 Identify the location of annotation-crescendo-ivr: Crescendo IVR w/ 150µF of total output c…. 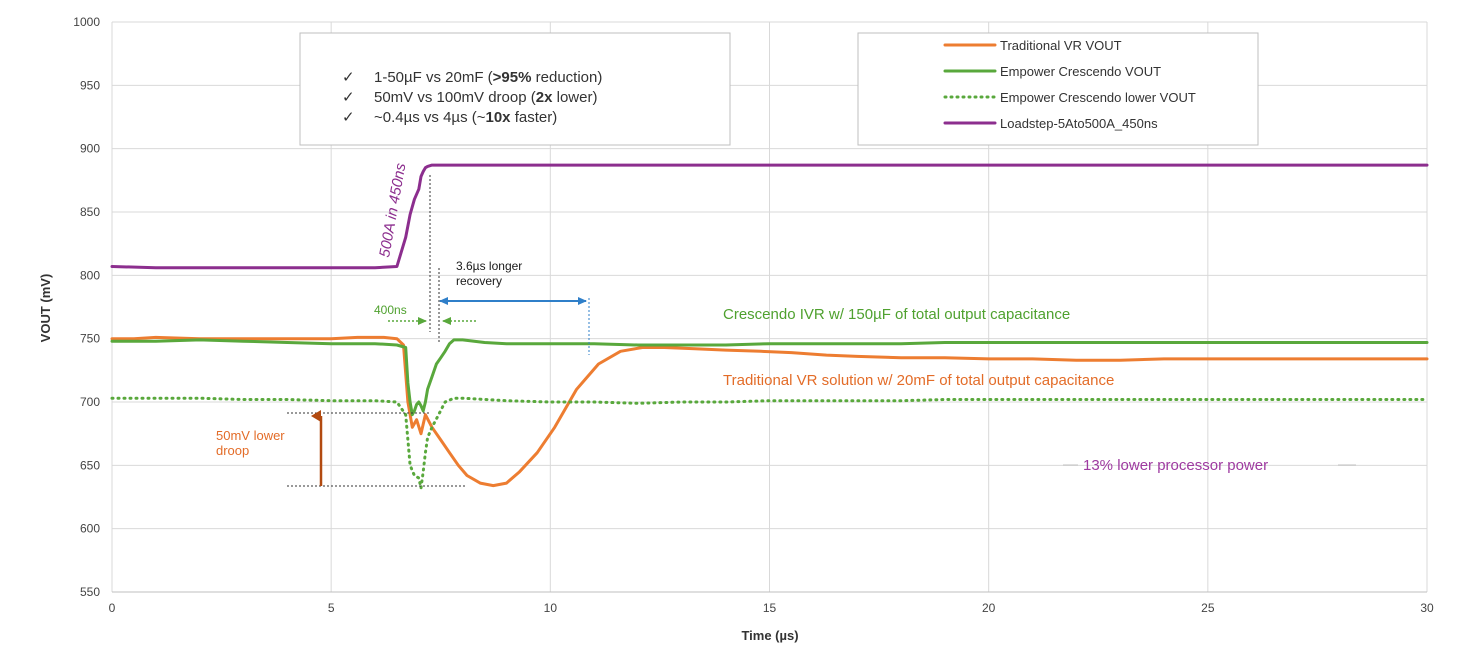
(896, 314).